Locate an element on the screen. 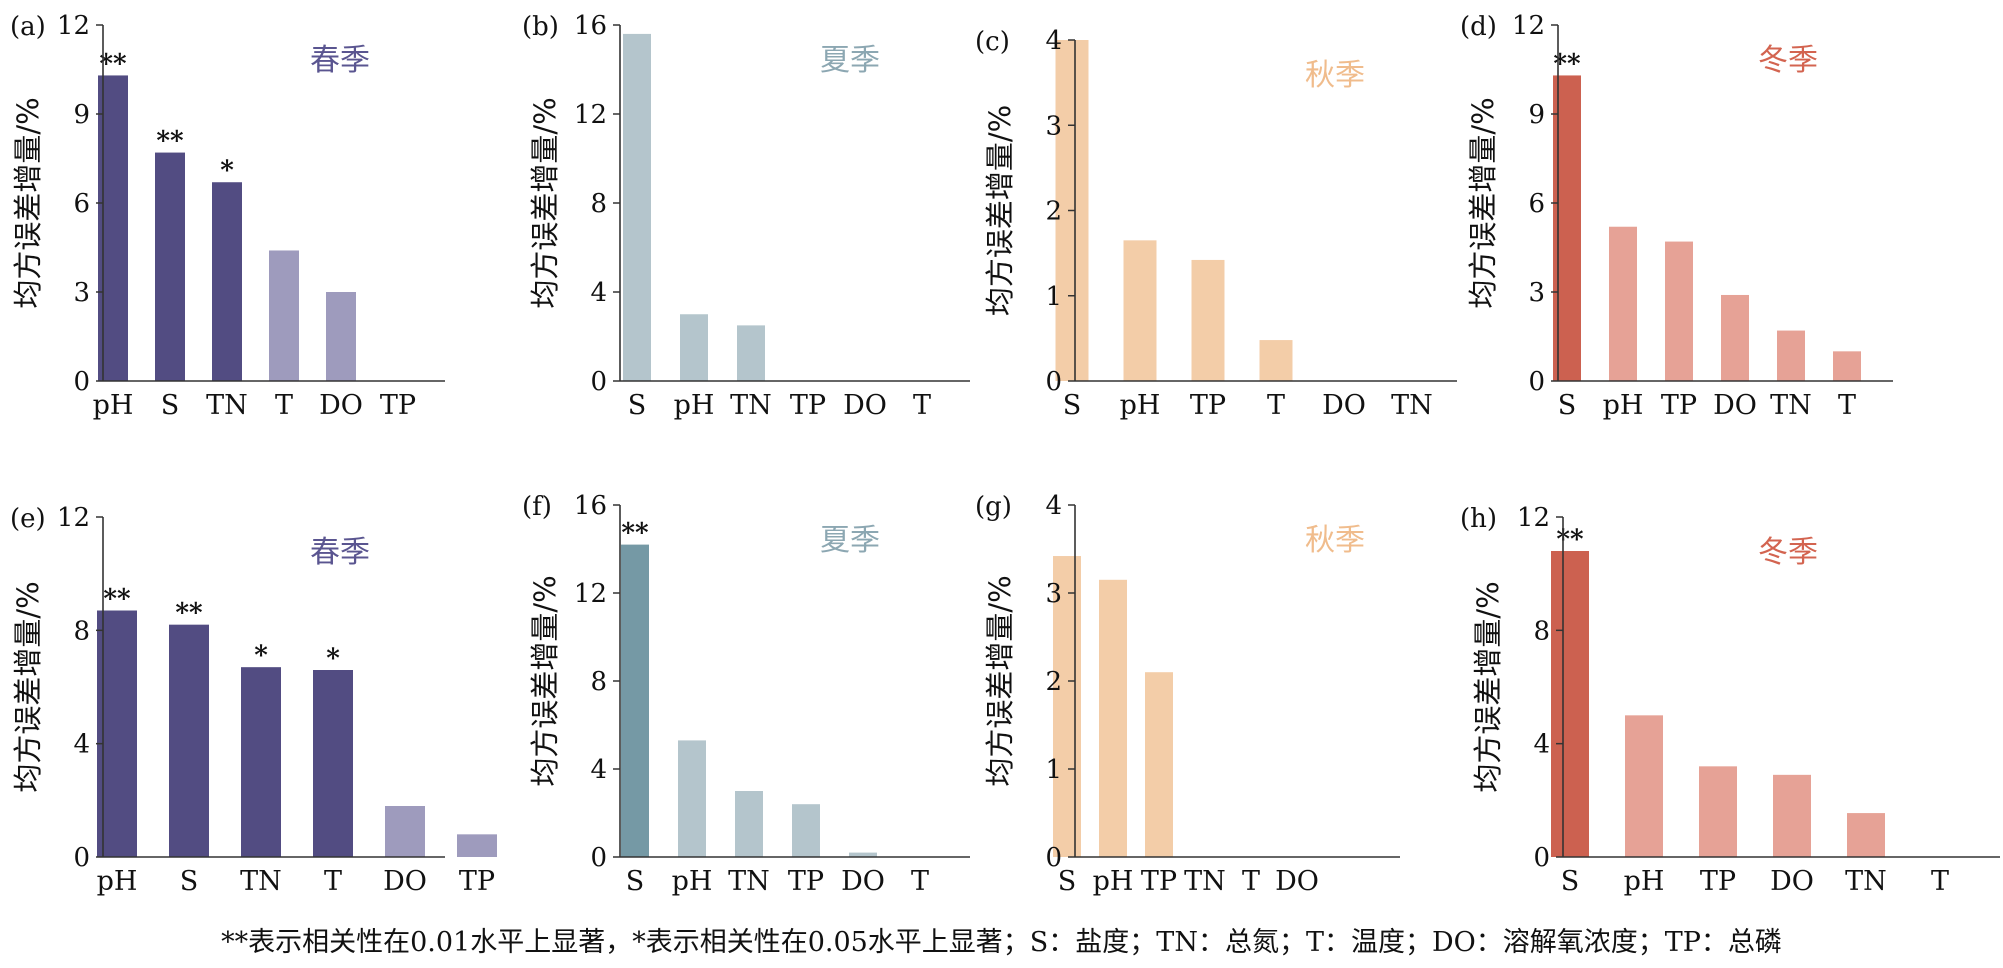  panel-f-x-tick-ph: pH is located at coordinates (692, 881).